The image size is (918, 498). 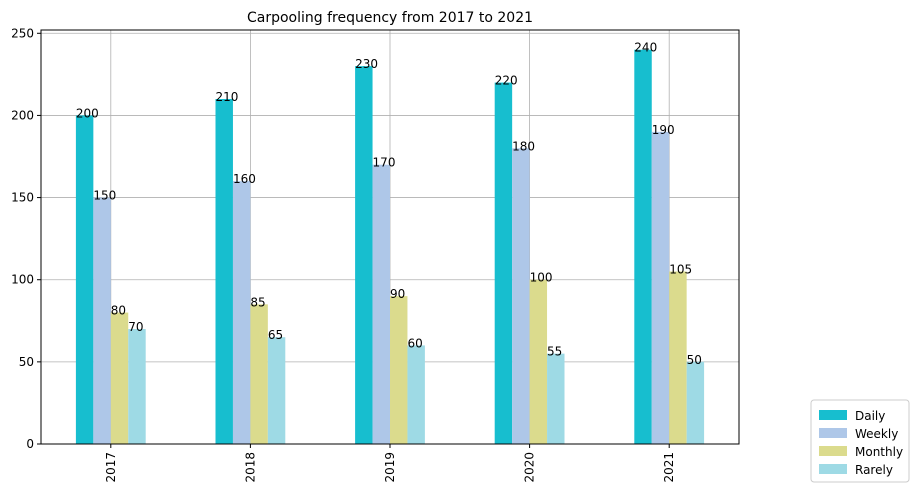 I want to click on y-tick-label: 150, so click(x=22, y=198).